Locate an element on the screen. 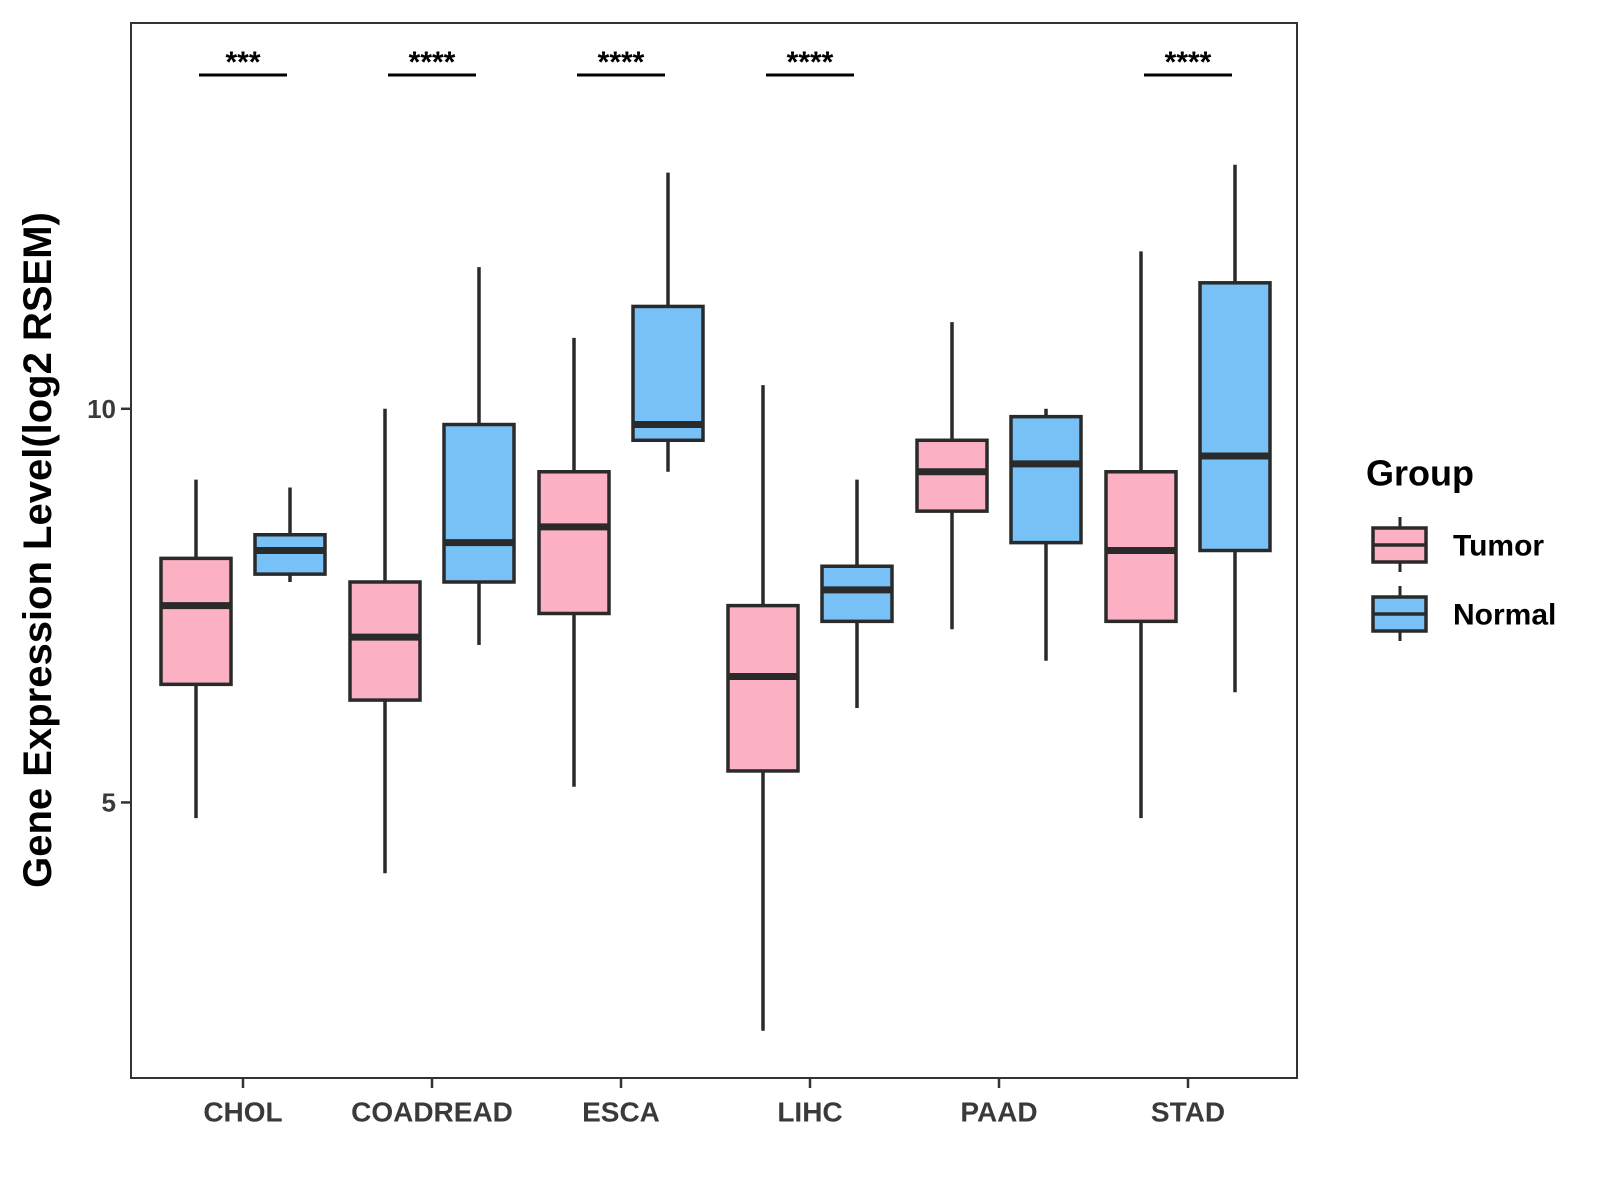  significance-label-coadread: **** is located at coordinates (432, 62).